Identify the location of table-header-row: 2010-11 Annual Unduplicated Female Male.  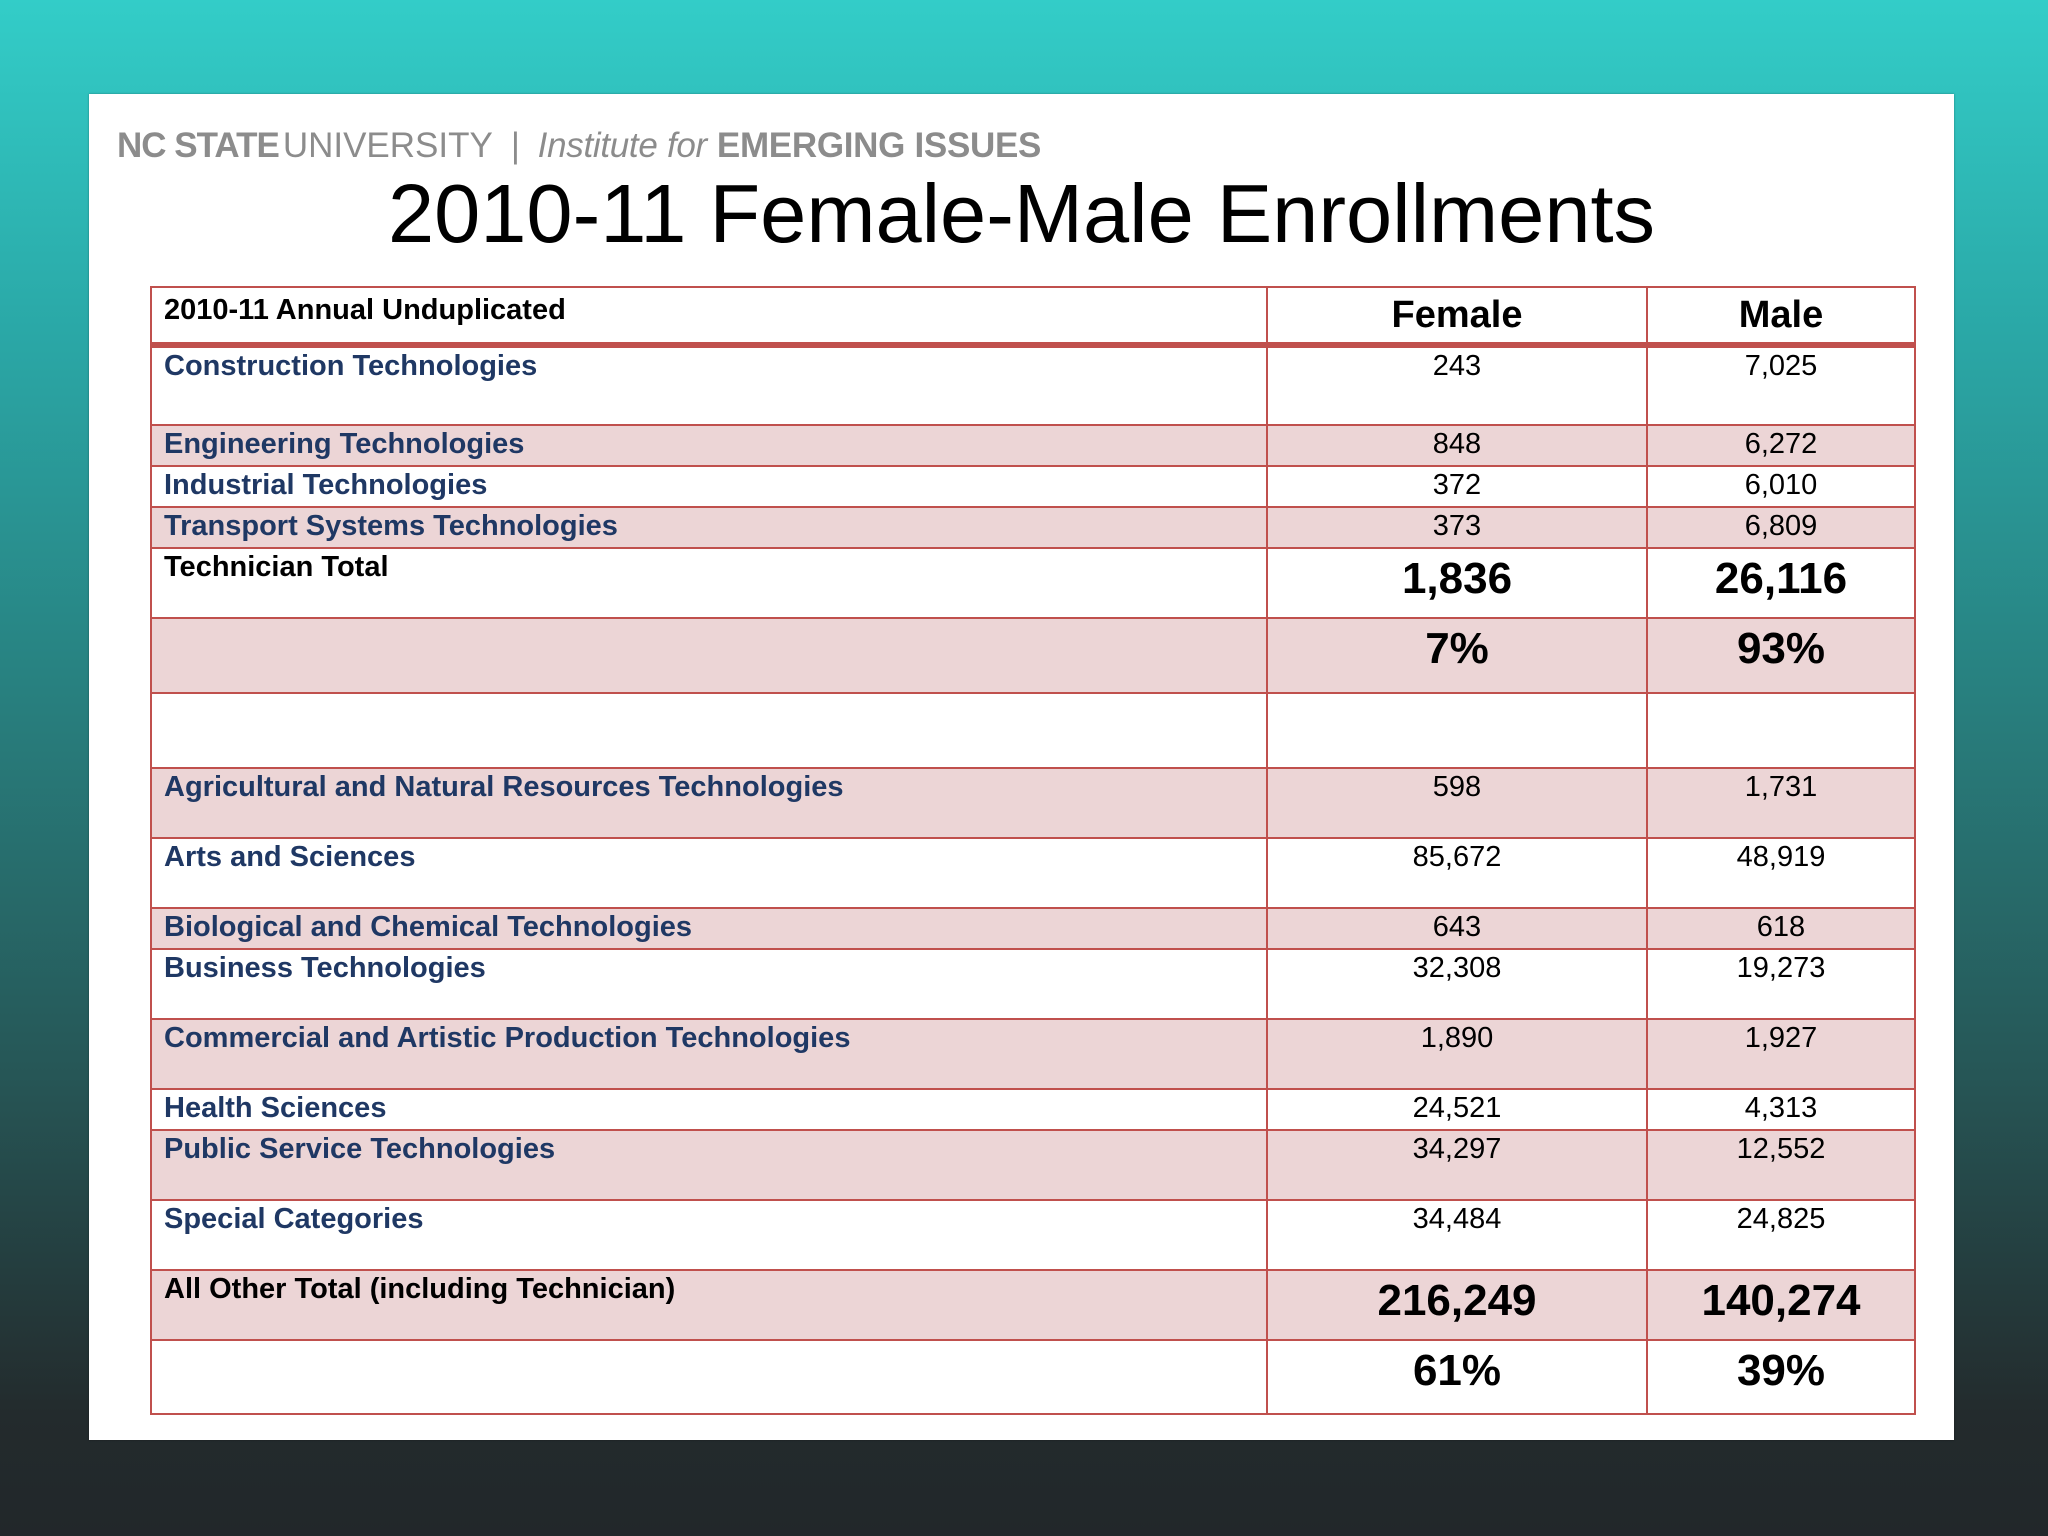
(1033, 317).